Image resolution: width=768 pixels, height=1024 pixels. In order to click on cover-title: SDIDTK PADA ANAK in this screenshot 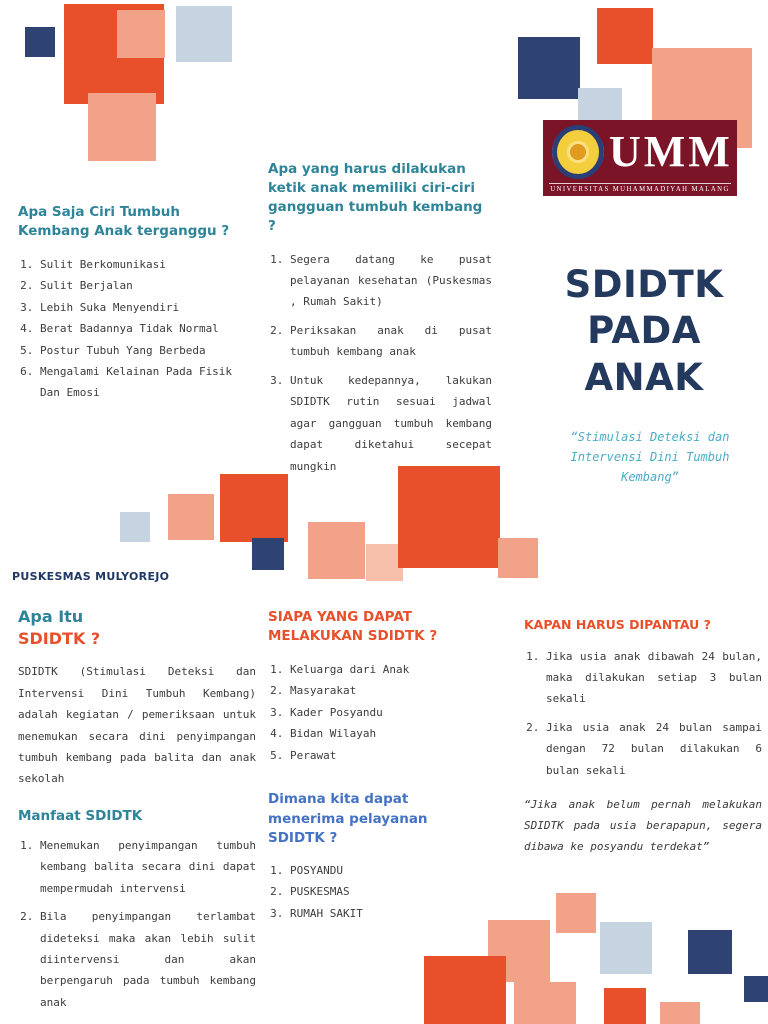, I will do `click(644, 331)`.